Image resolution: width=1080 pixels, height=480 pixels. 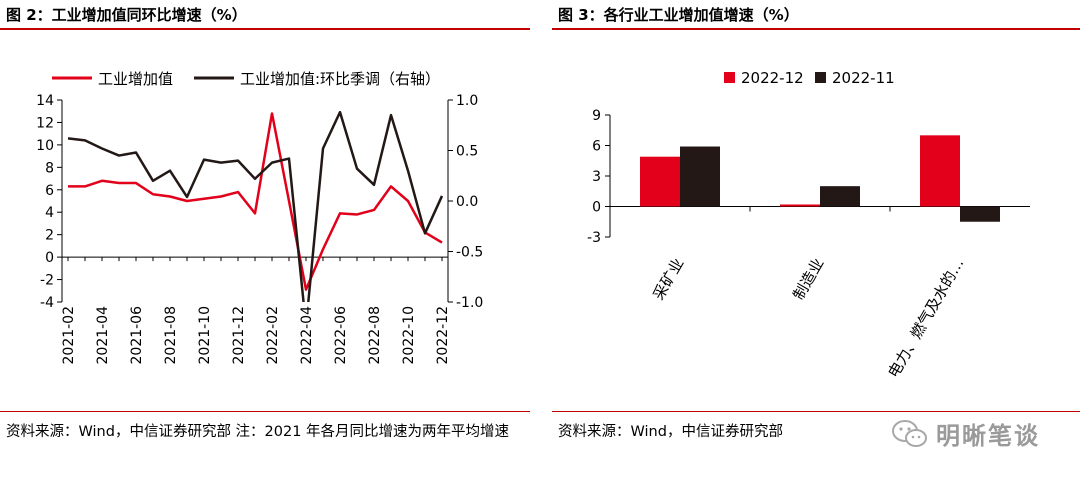 I want to click on right-figure-title: 图 3：各行业工业增加值增速（%）, so click(x=678, y=15).